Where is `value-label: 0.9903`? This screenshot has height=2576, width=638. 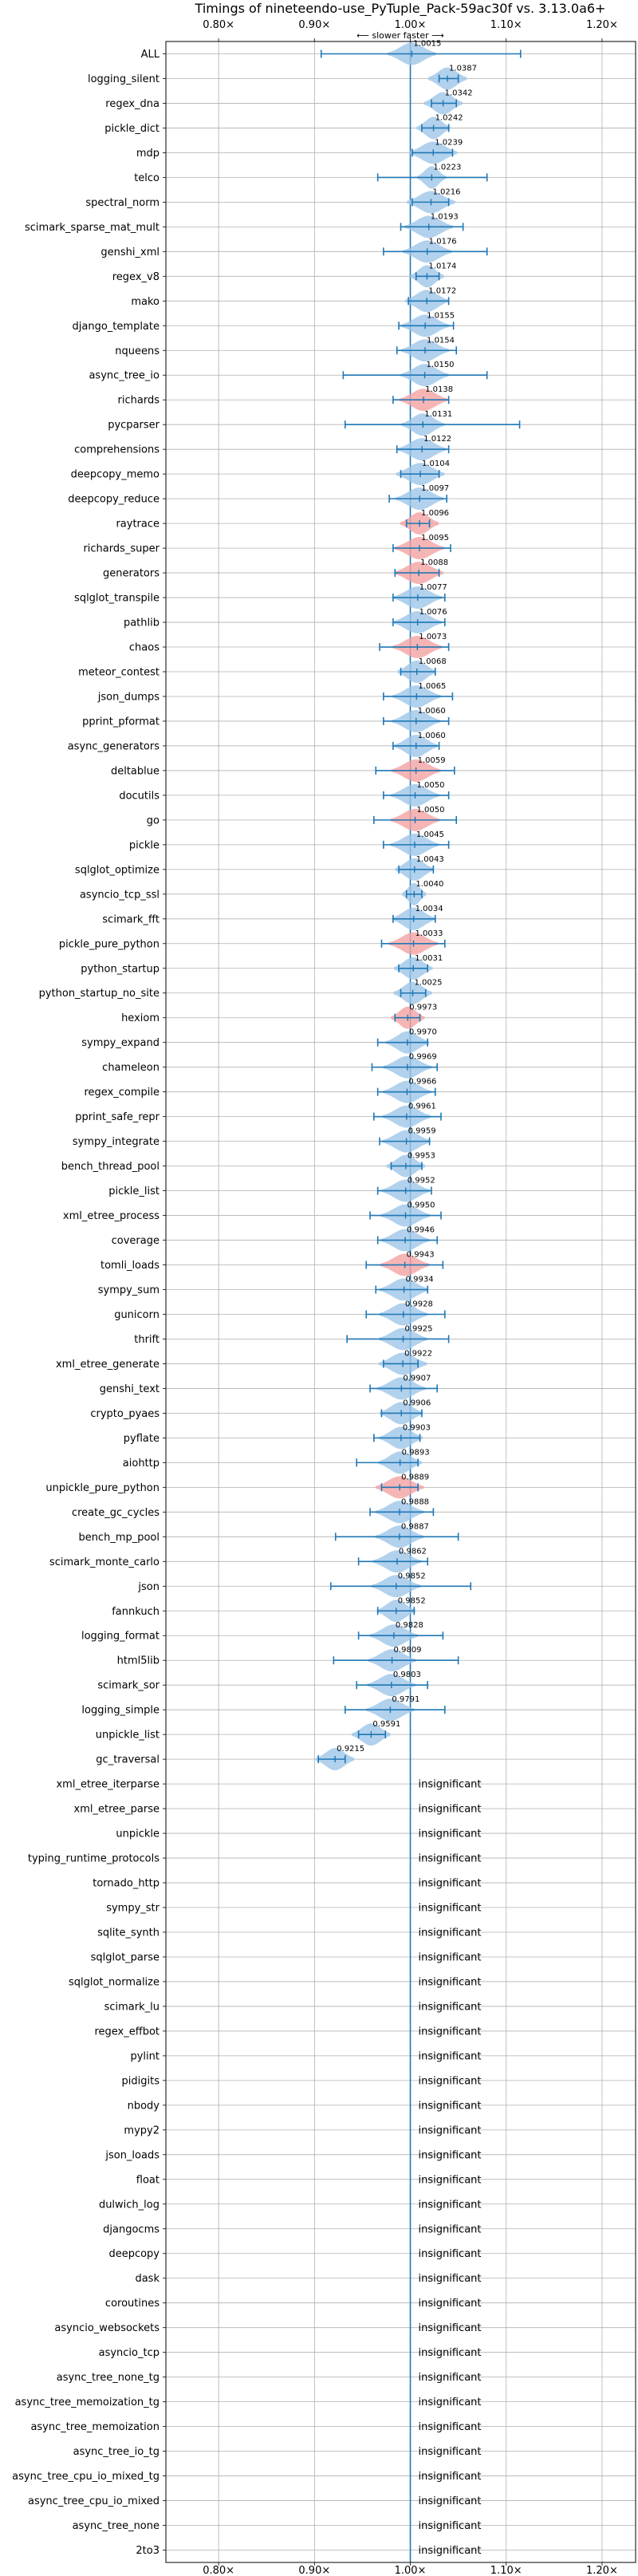
value-label: 0.9903 is located at coordinates (417, 1428).